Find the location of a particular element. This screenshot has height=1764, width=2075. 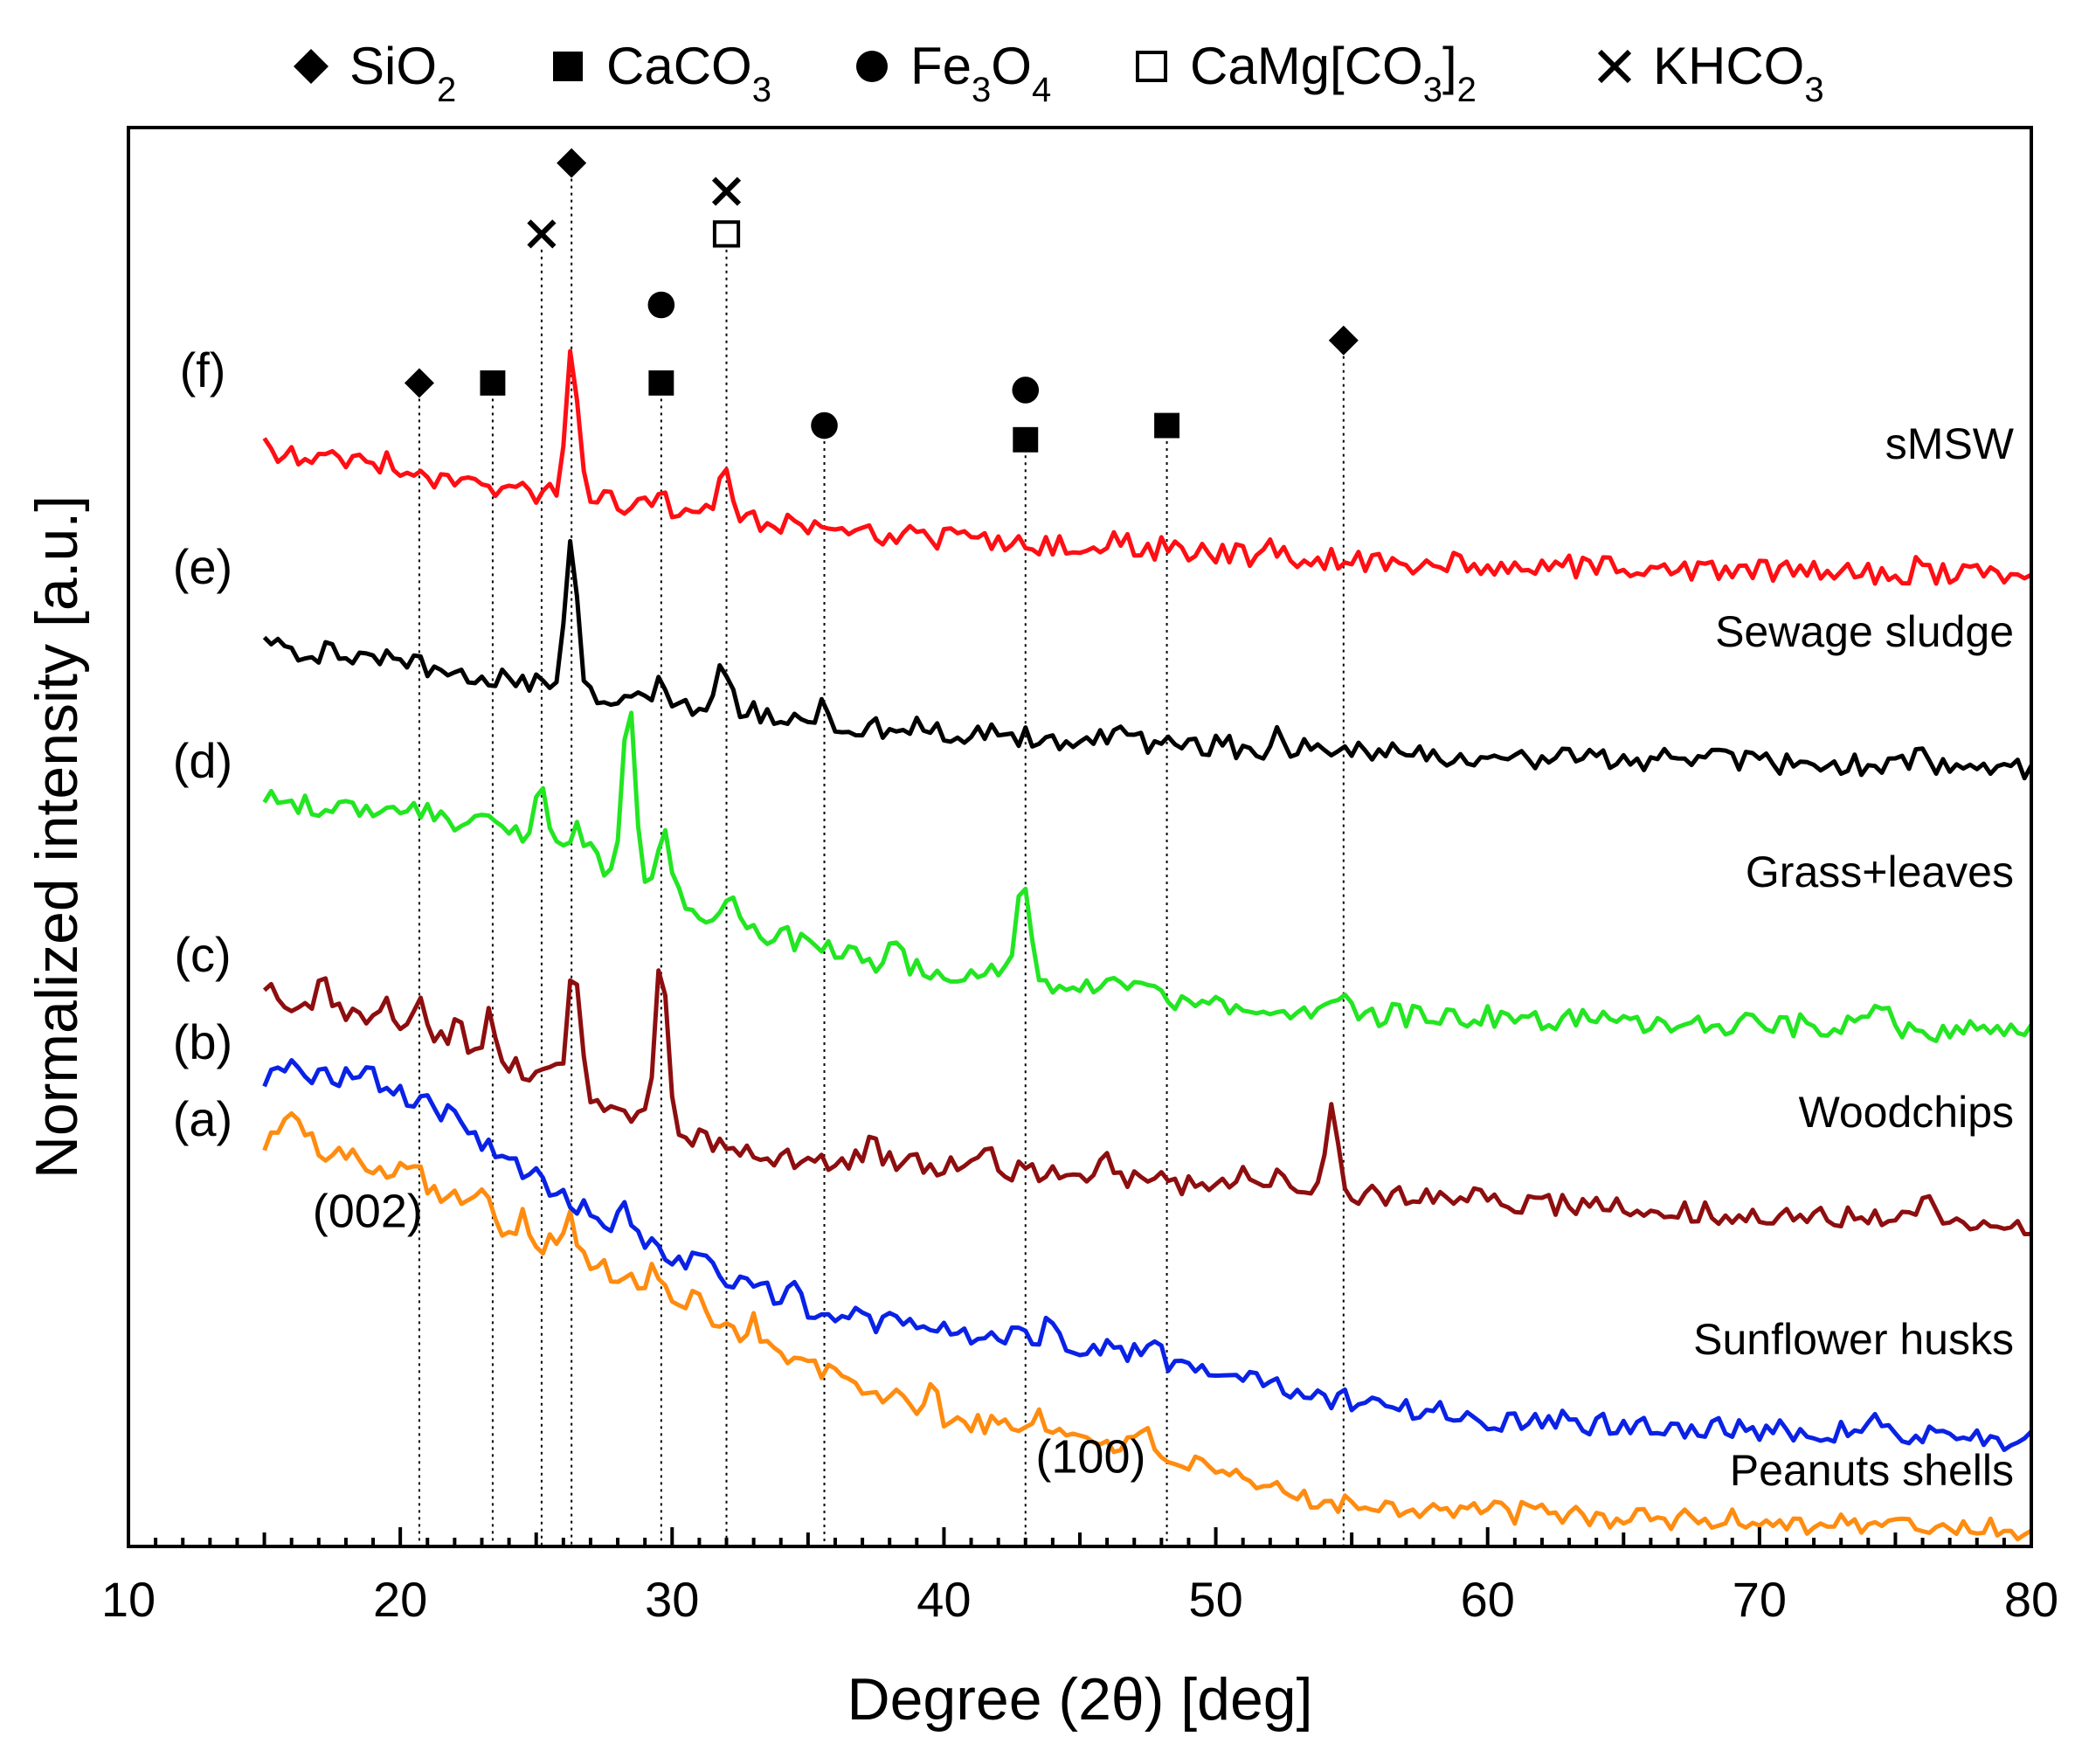

series-letter-label: (b) is located at coordinates (203, 1041).